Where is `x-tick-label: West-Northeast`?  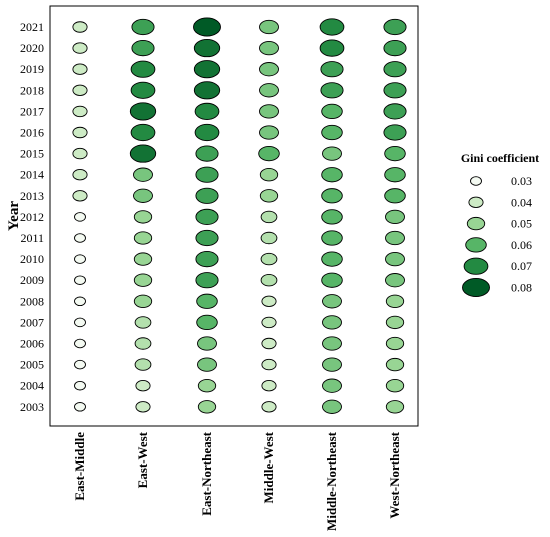 x-tick-label: West-Northeast is located at coordinates (394, 474).